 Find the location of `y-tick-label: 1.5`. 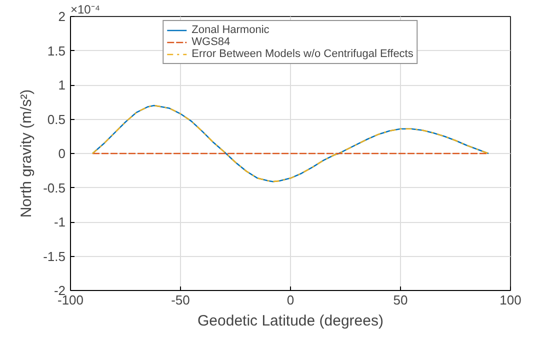

y-tick-label: 1.5 is located at coordinates (56, 50).